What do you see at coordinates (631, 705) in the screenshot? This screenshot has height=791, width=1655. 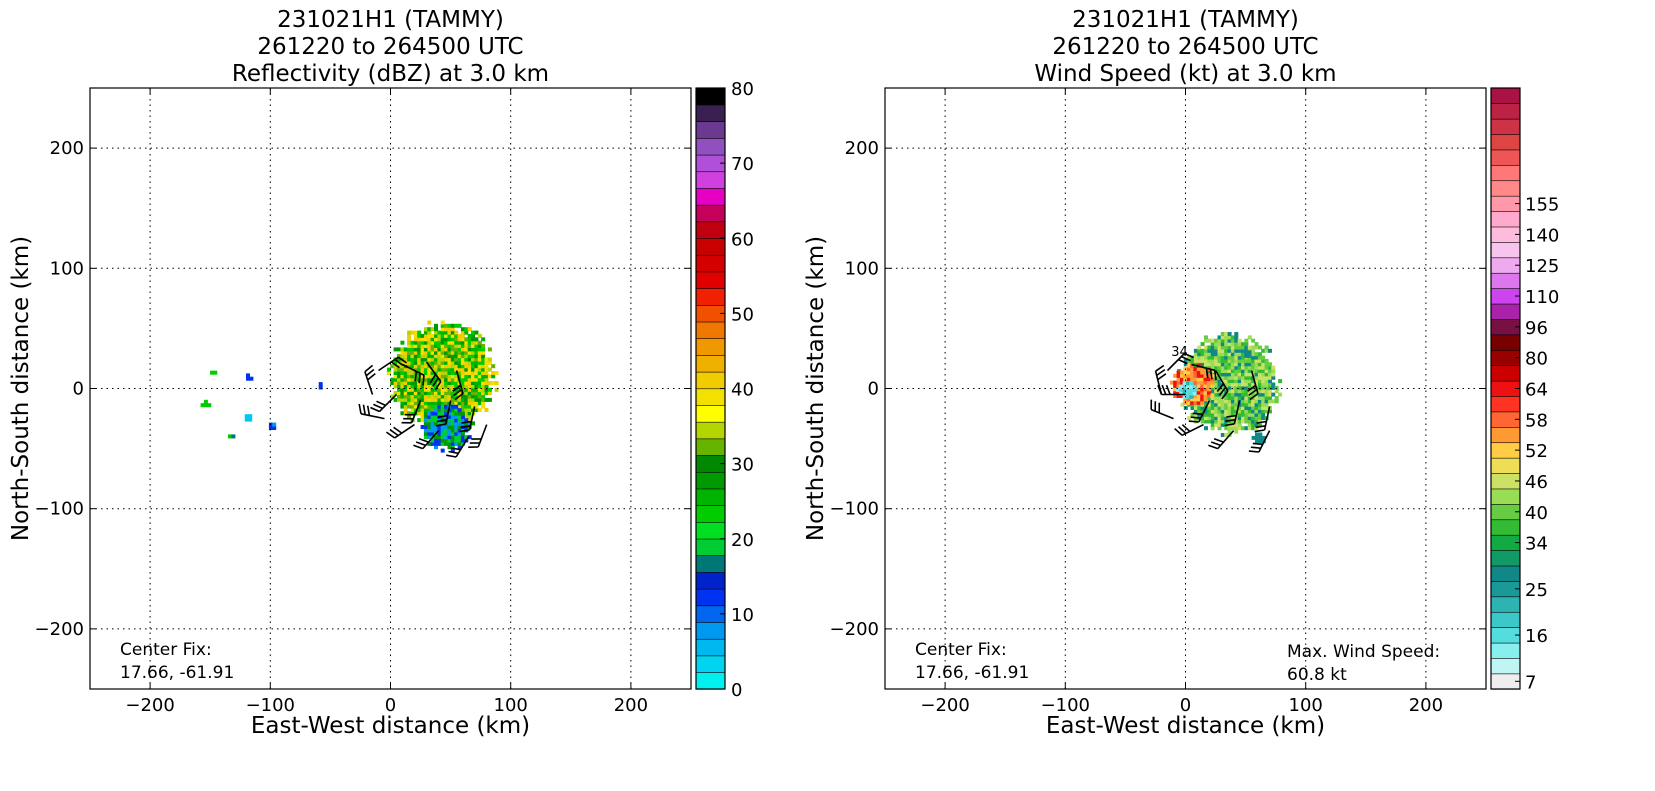 I see `x-tick-label: 200` at bounding box center [631, 705].